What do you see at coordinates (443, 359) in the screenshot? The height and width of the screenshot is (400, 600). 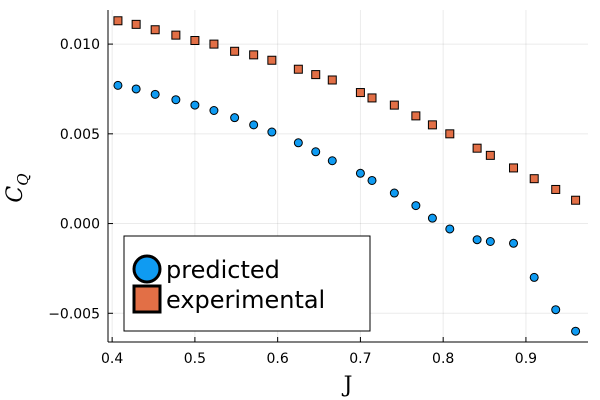 I see `x-tick-label: 0.8` at bounding box center [443, 359].